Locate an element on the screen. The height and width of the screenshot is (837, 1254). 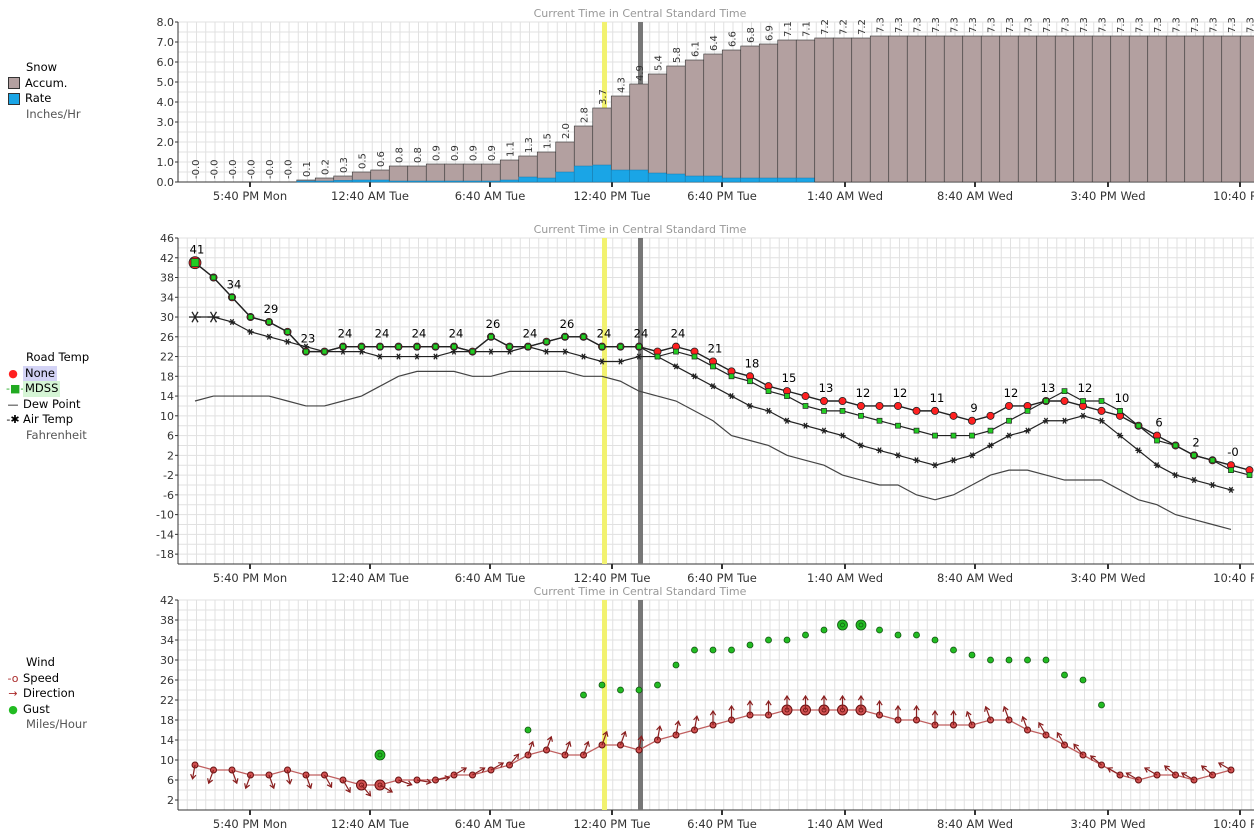
y-tick-label: 10 is located at coordinates (167, 760).